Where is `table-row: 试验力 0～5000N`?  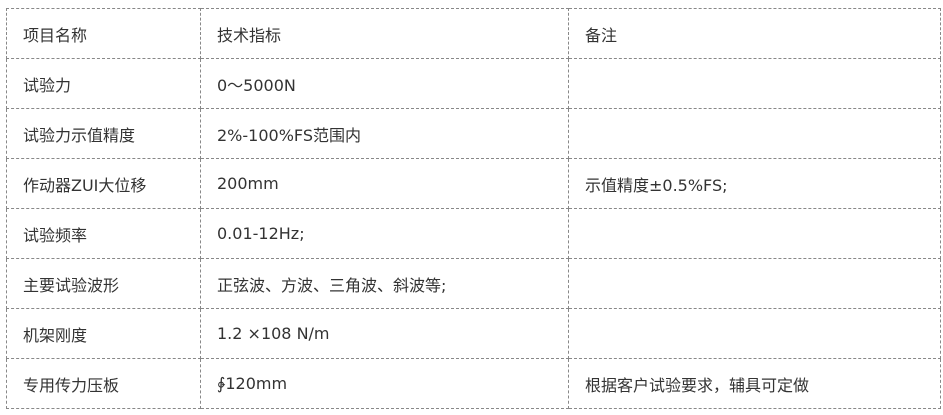 table-row: 试验力 0～5000N is located at coordinates (473, 83).